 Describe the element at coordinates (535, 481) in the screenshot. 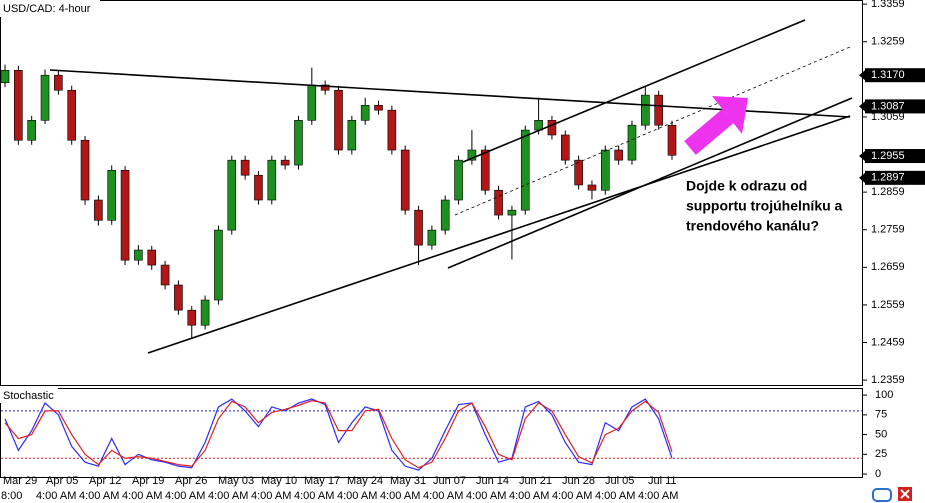

I see `x-date-label: Jun 21` at that location.